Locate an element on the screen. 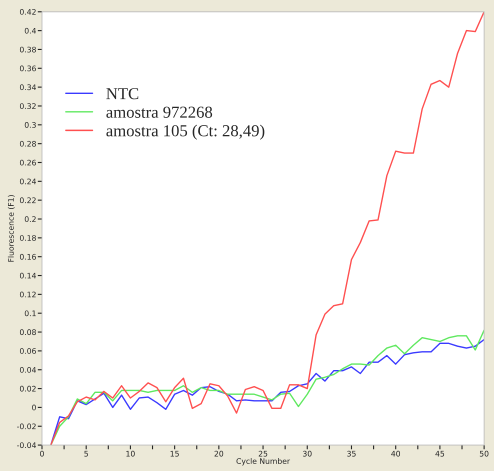 Image resolution: width=494 pixels, height=471 pixels. legend-label: amostra 105 (Ct: 28,49) is located at coordinates (185, 132).